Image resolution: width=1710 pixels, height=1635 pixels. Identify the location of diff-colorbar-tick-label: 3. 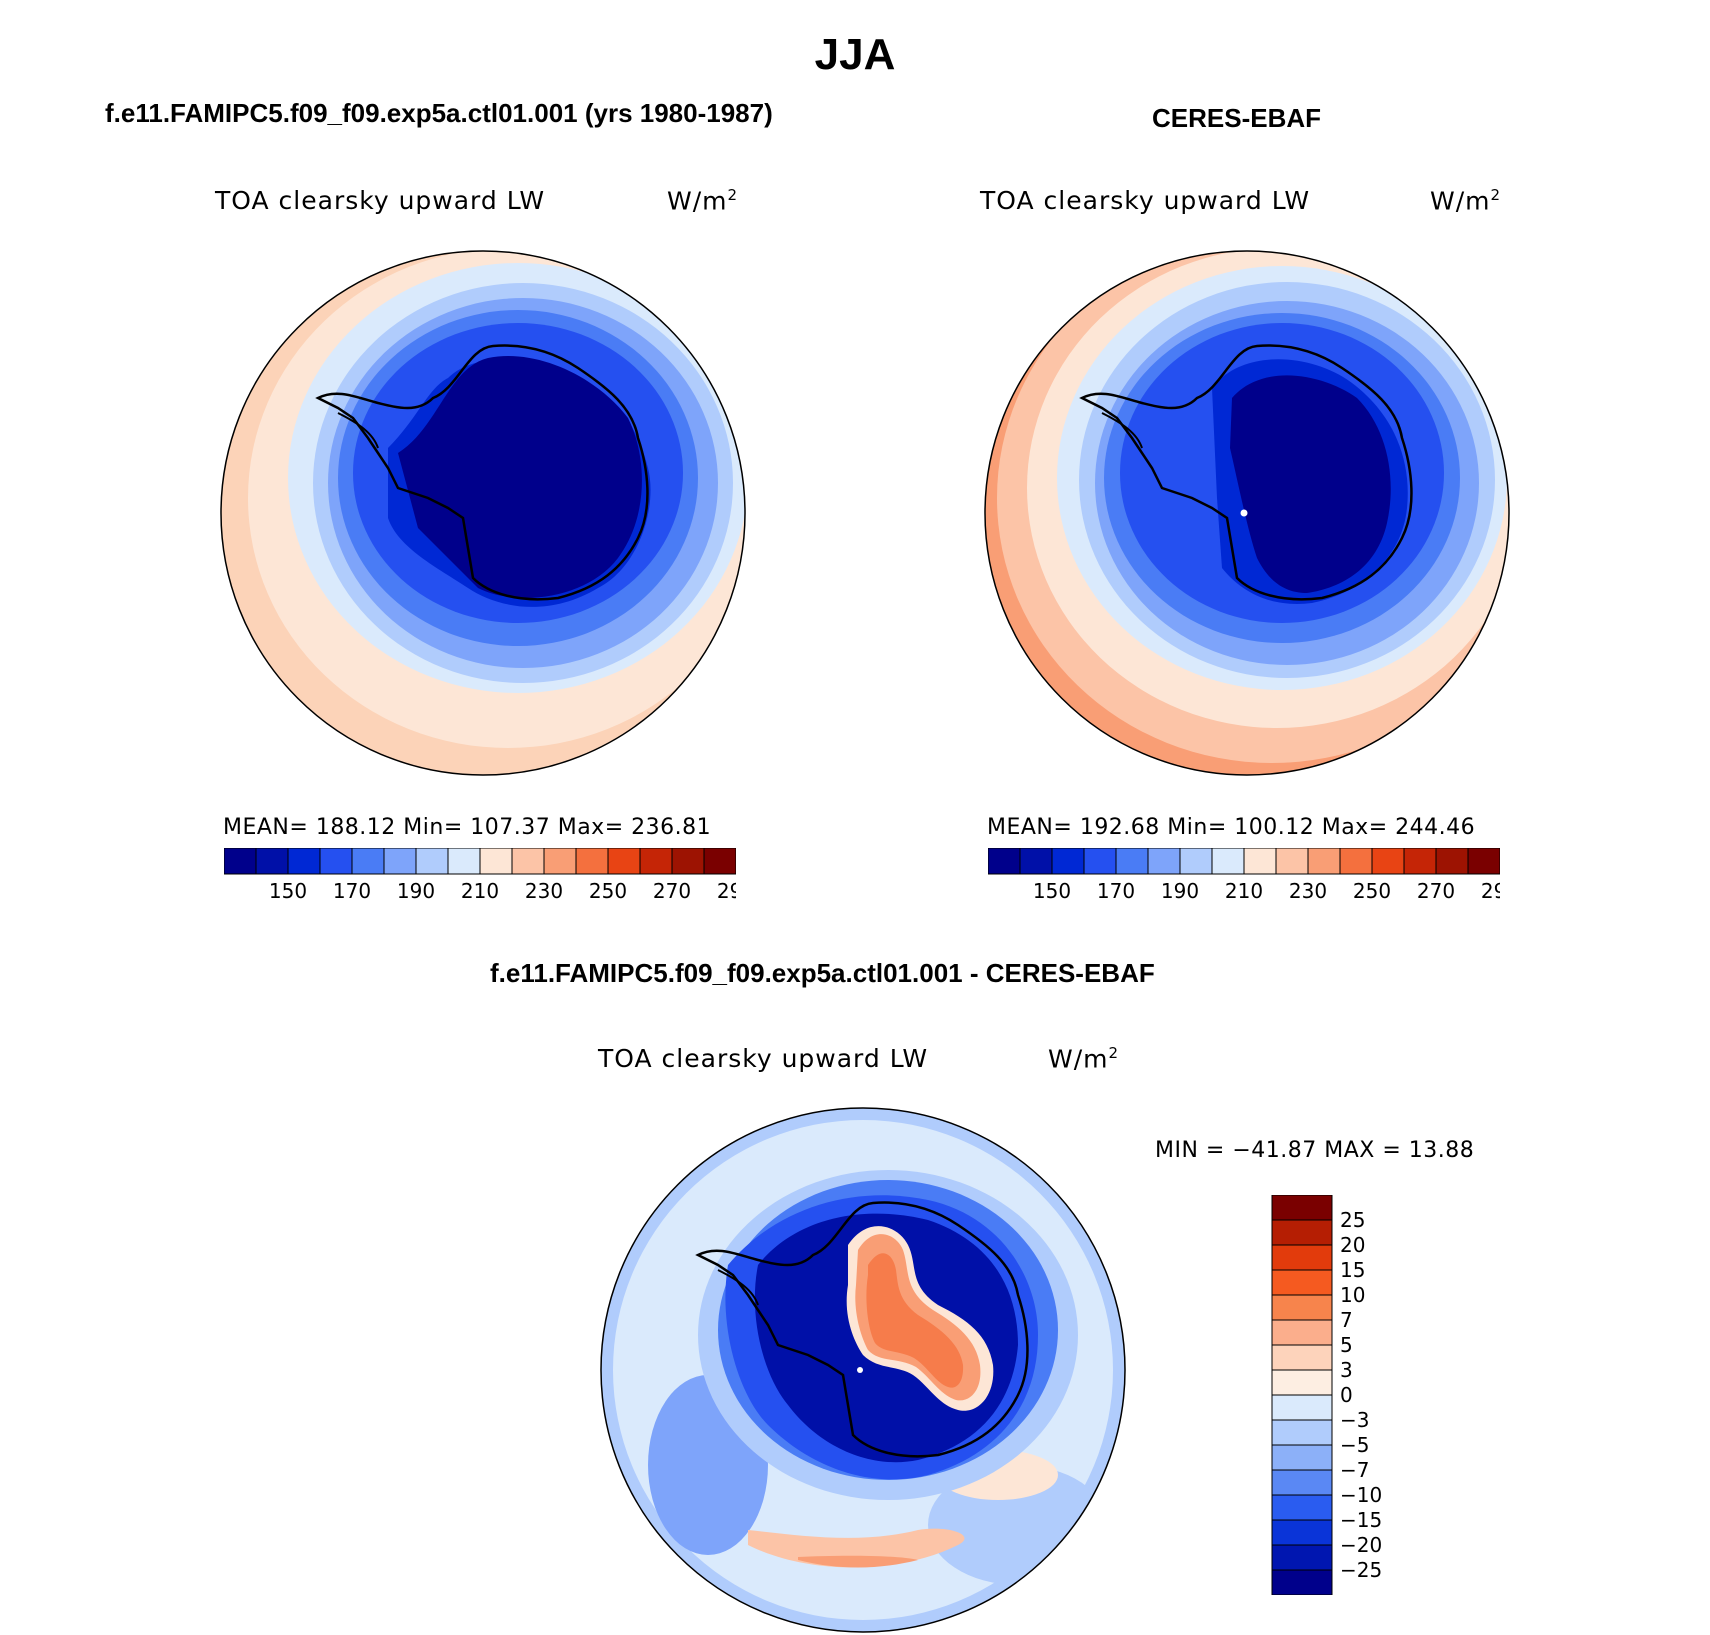
(1346, 1370).